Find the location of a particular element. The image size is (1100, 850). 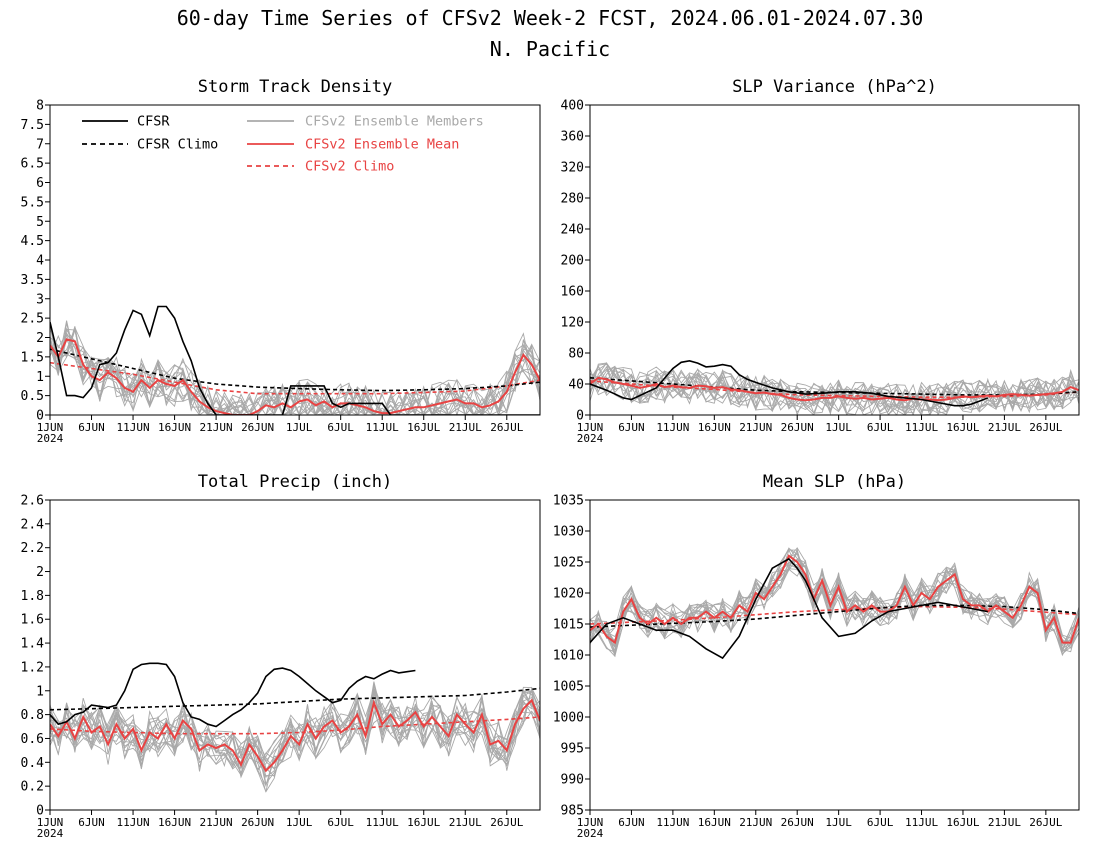

y-tick-label: 1 is located at coordinates (40, 377).